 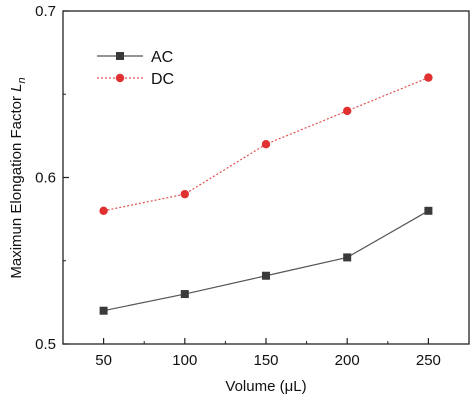 I want to click on y-axis-title-text: Maximun Elongation Factor, so click(x=16, y=185).